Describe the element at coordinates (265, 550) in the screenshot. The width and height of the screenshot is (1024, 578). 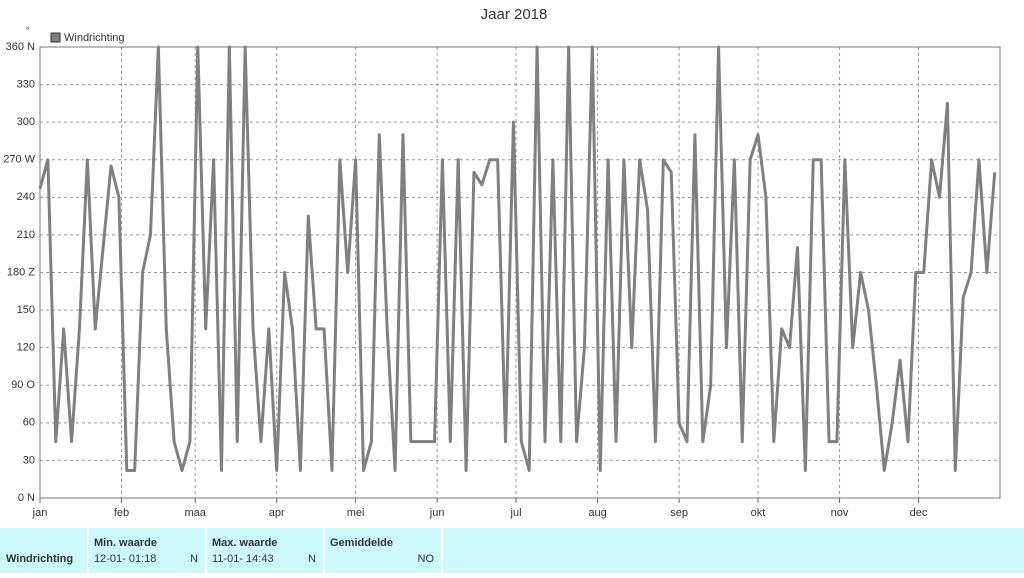
I see `table-lines` at that location.